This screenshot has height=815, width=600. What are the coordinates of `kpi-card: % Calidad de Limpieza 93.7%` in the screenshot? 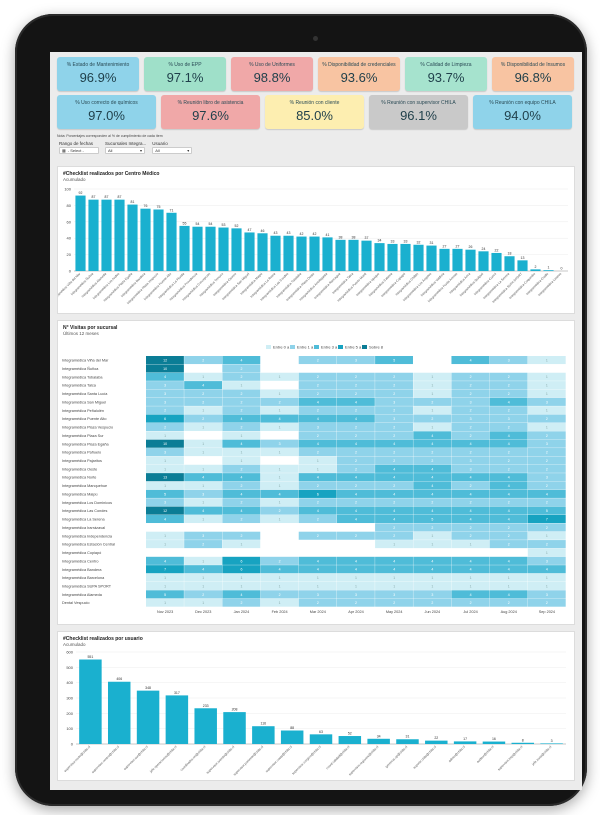 It's located at (446, 74).